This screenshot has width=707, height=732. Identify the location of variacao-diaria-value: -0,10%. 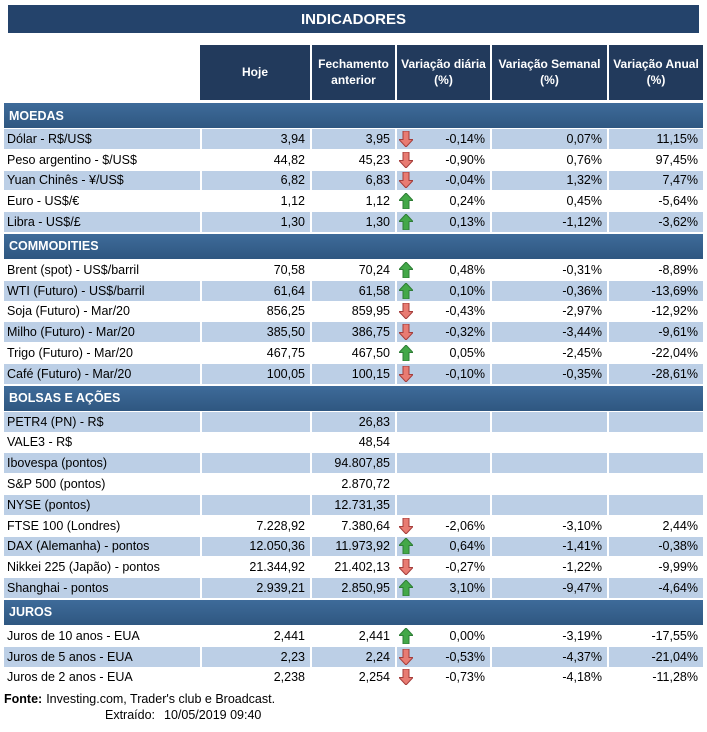
(465, 373).